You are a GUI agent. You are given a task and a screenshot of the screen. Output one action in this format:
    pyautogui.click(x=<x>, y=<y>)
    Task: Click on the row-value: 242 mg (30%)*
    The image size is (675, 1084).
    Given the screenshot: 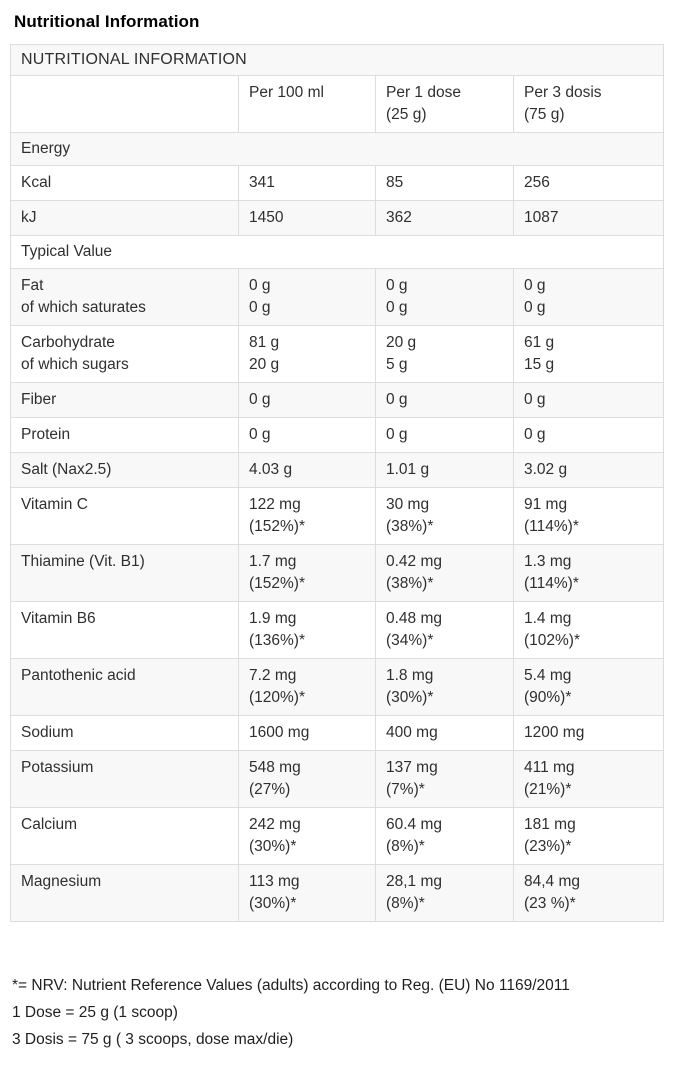 What is the action you would take?
    pyautogui.click(x=307, y=836)
    